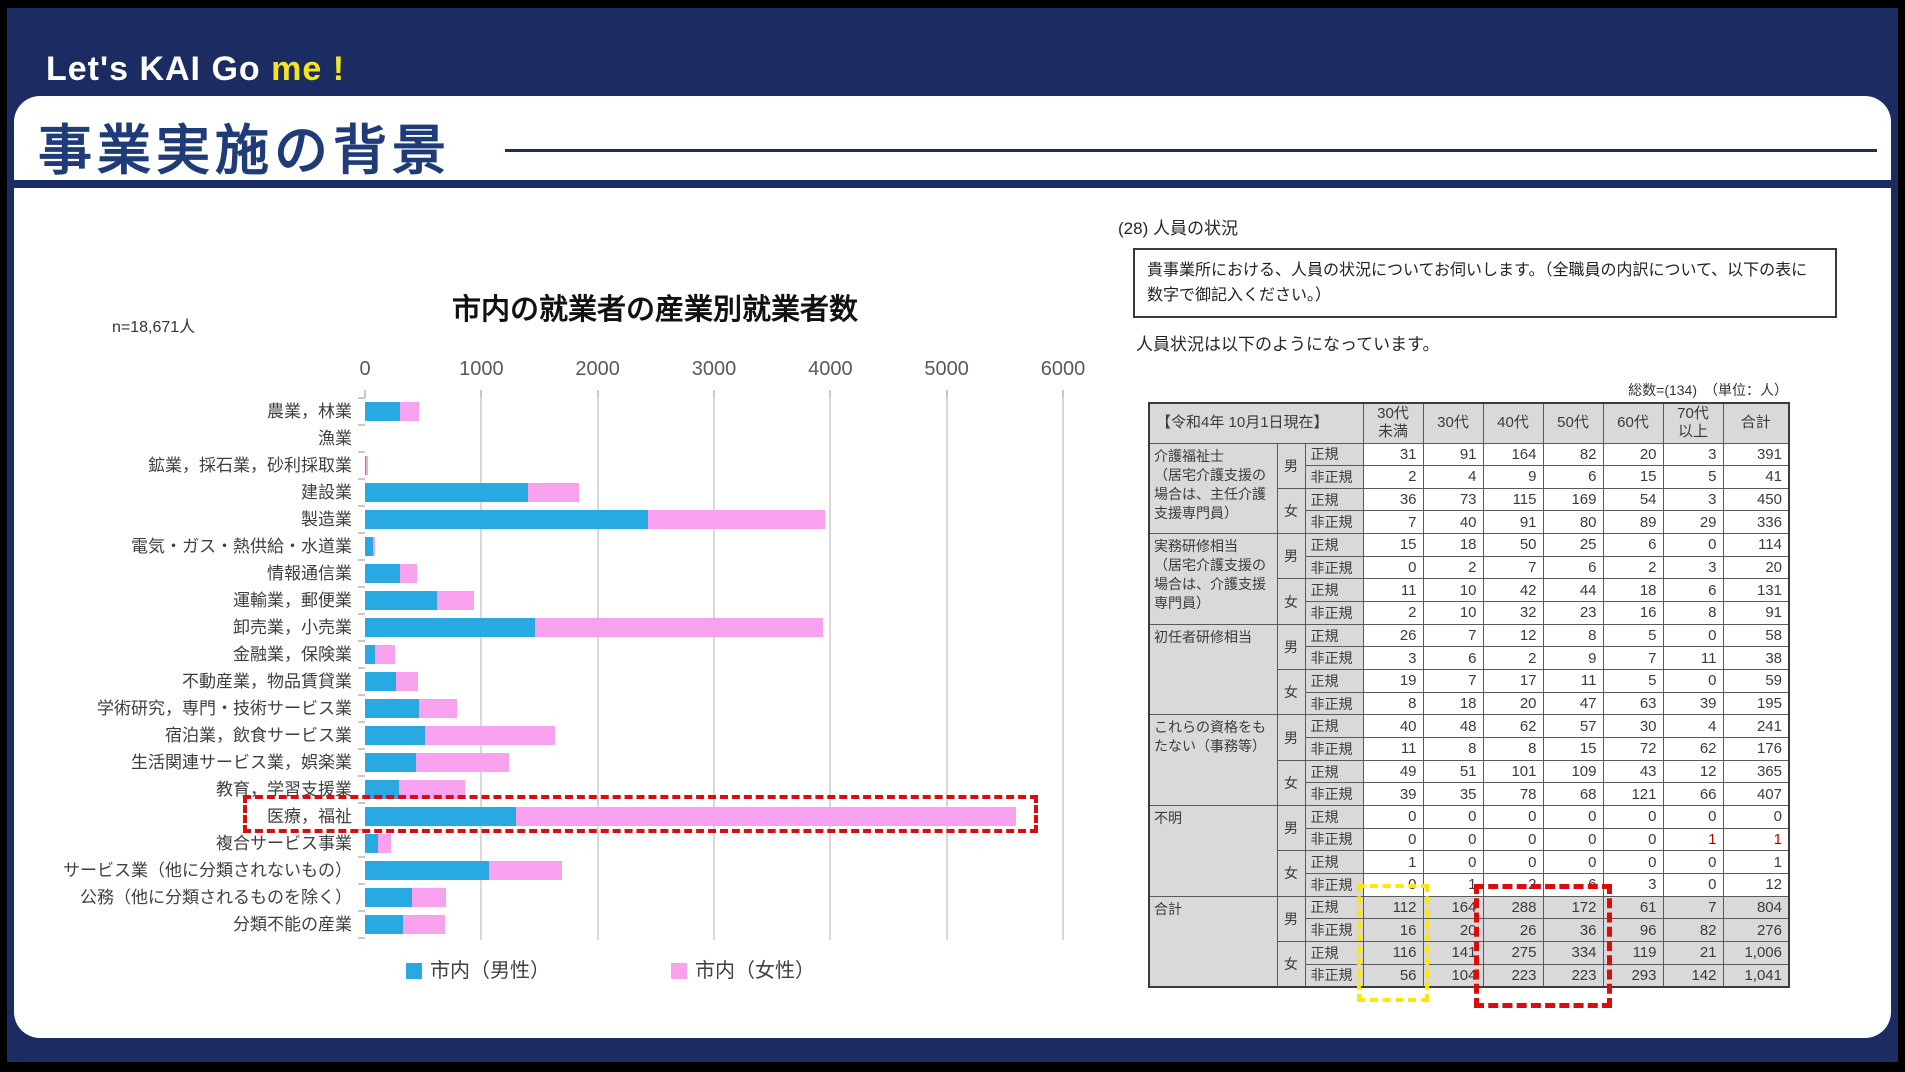 The image size is (1905, 1072). I want to click on value-cell: 63, so click(1633, 703).